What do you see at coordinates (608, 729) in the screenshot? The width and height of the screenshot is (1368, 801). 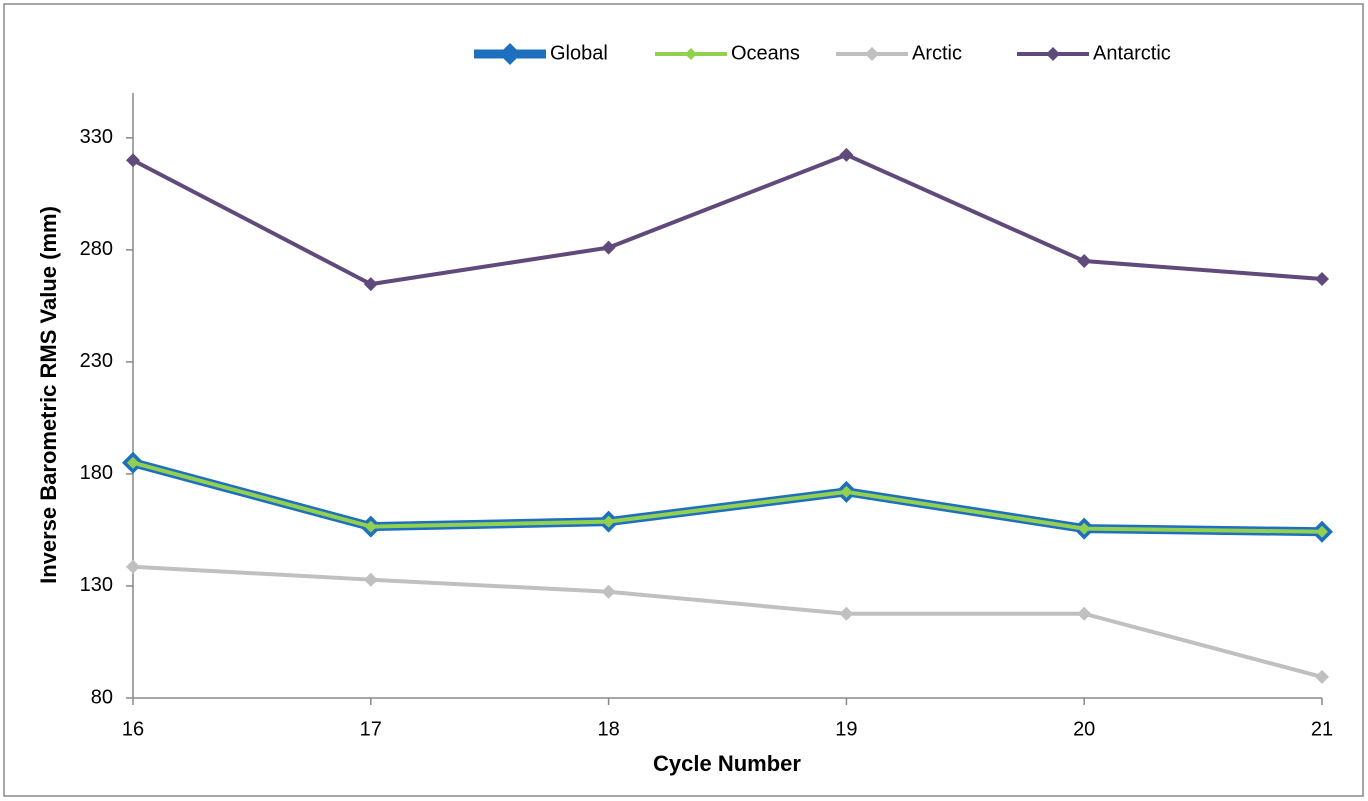 I see `x-tick-label: 18` at bounding box center [608, 729].